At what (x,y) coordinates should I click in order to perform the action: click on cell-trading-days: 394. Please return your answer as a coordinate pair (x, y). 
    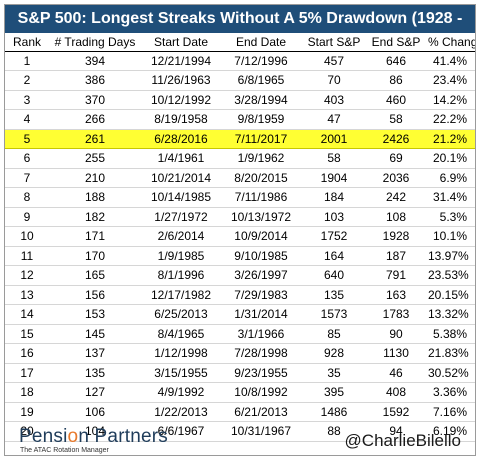
    Looking at the image, I should click on (95, 61).